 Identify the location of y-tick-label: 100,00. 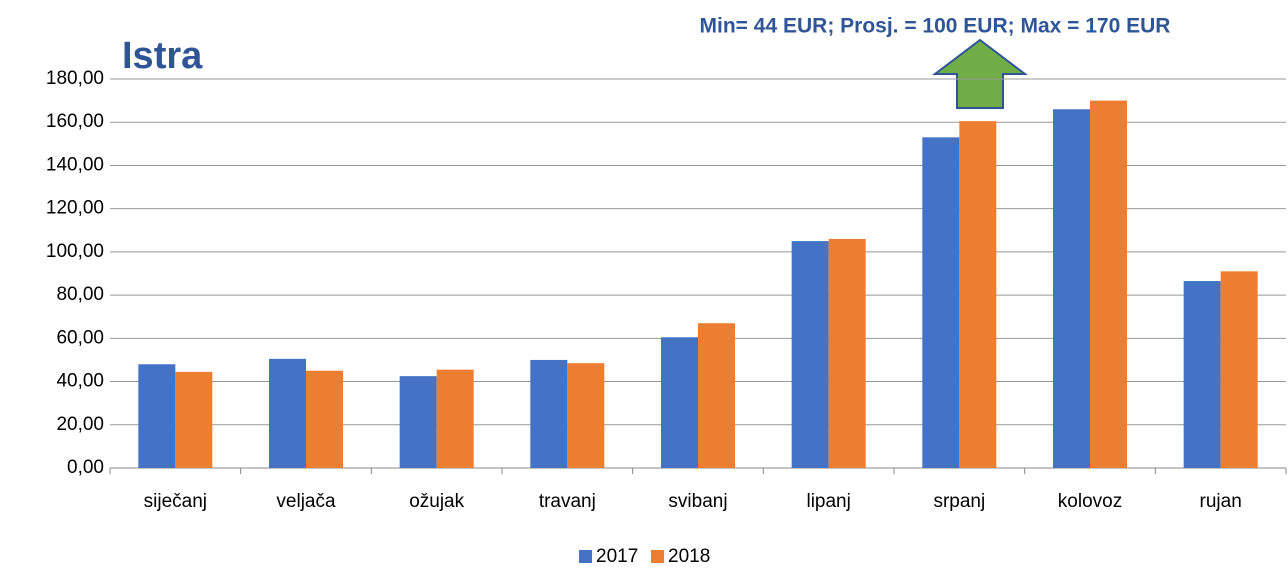
(75, 251).